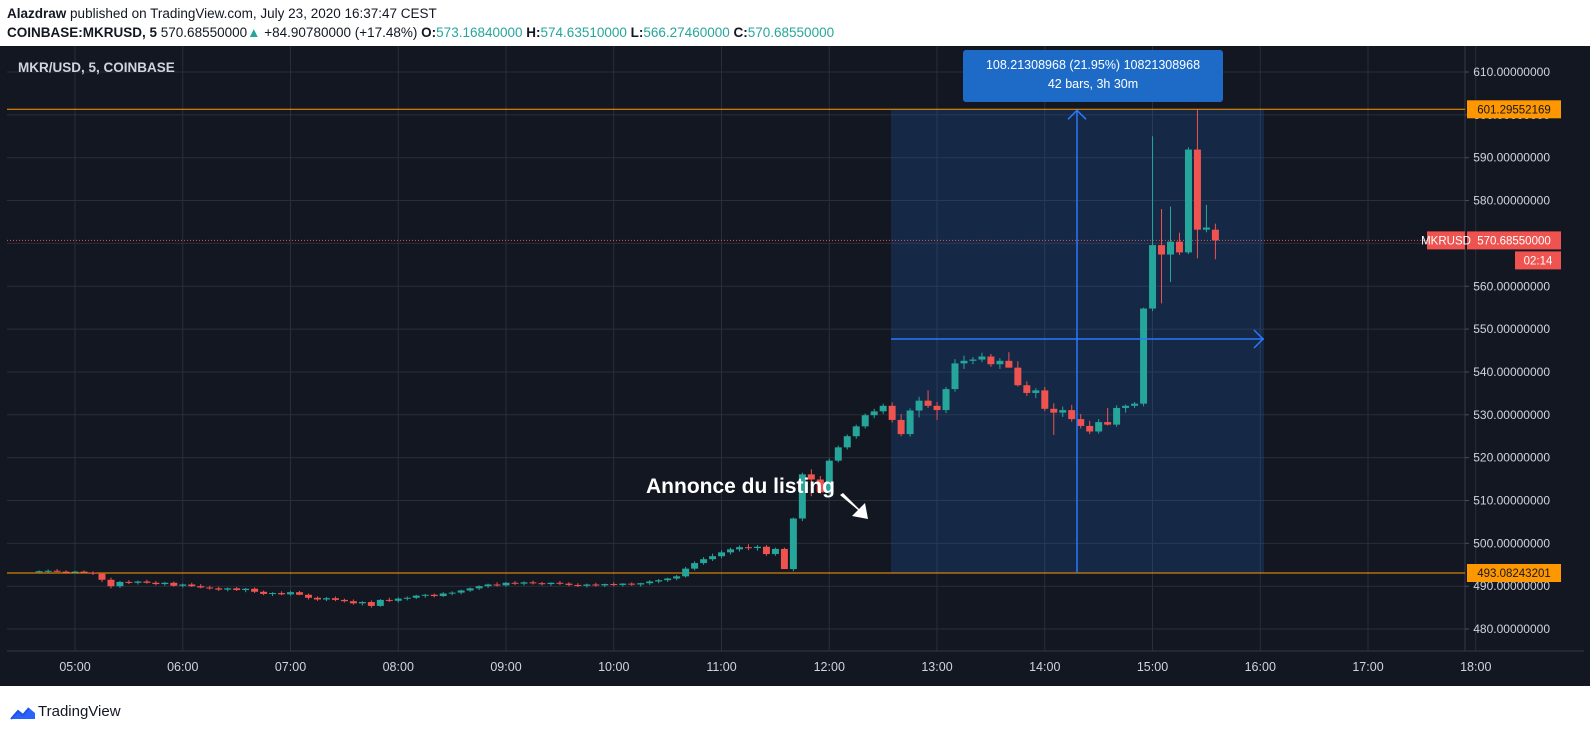 The width and height of the screenshot is (1590, 731). What do you see at coordinates (37, 13) in the screenshot?
I see `author-name: Alazdraw` at bounding box center [37, 13].